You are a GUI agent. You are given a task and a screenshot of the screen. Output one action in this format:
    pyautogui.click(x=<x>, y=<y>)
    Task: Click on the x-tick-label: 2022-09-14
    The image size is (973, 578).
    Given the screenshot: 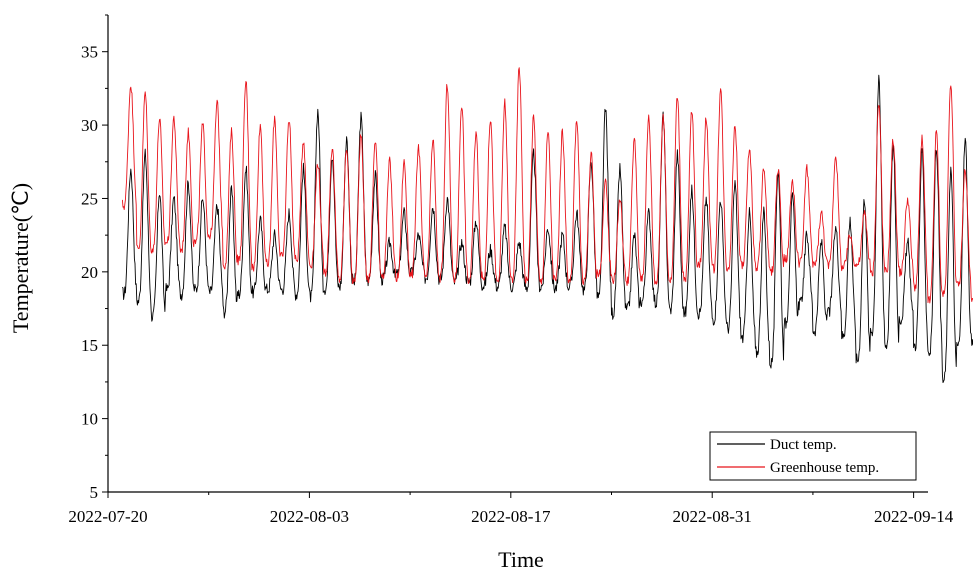 What is the action you would take?
    pyautogui.click(x=914, y=516)
    